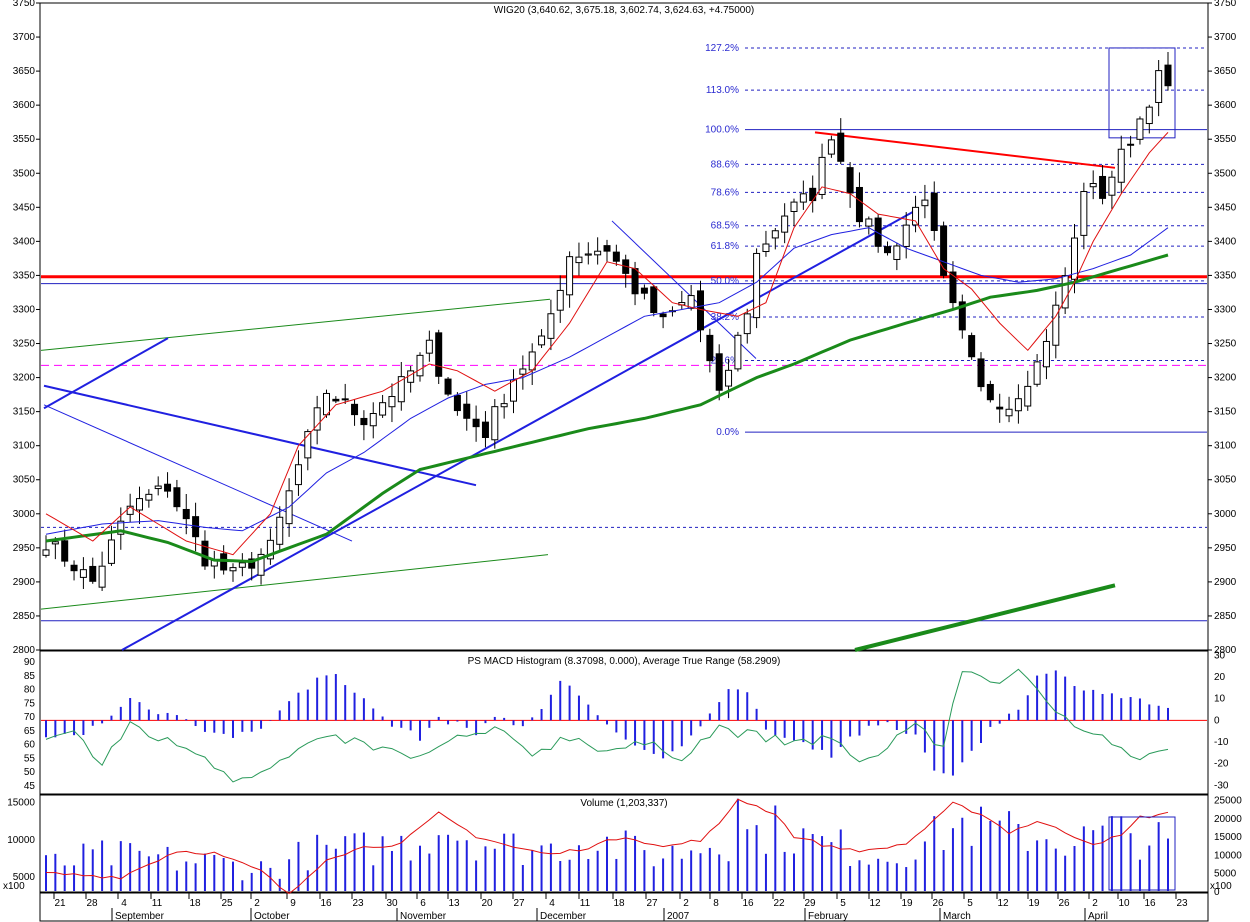 The image size is (1250, 922). I want to click on volume-average-line, so click(607, 846).